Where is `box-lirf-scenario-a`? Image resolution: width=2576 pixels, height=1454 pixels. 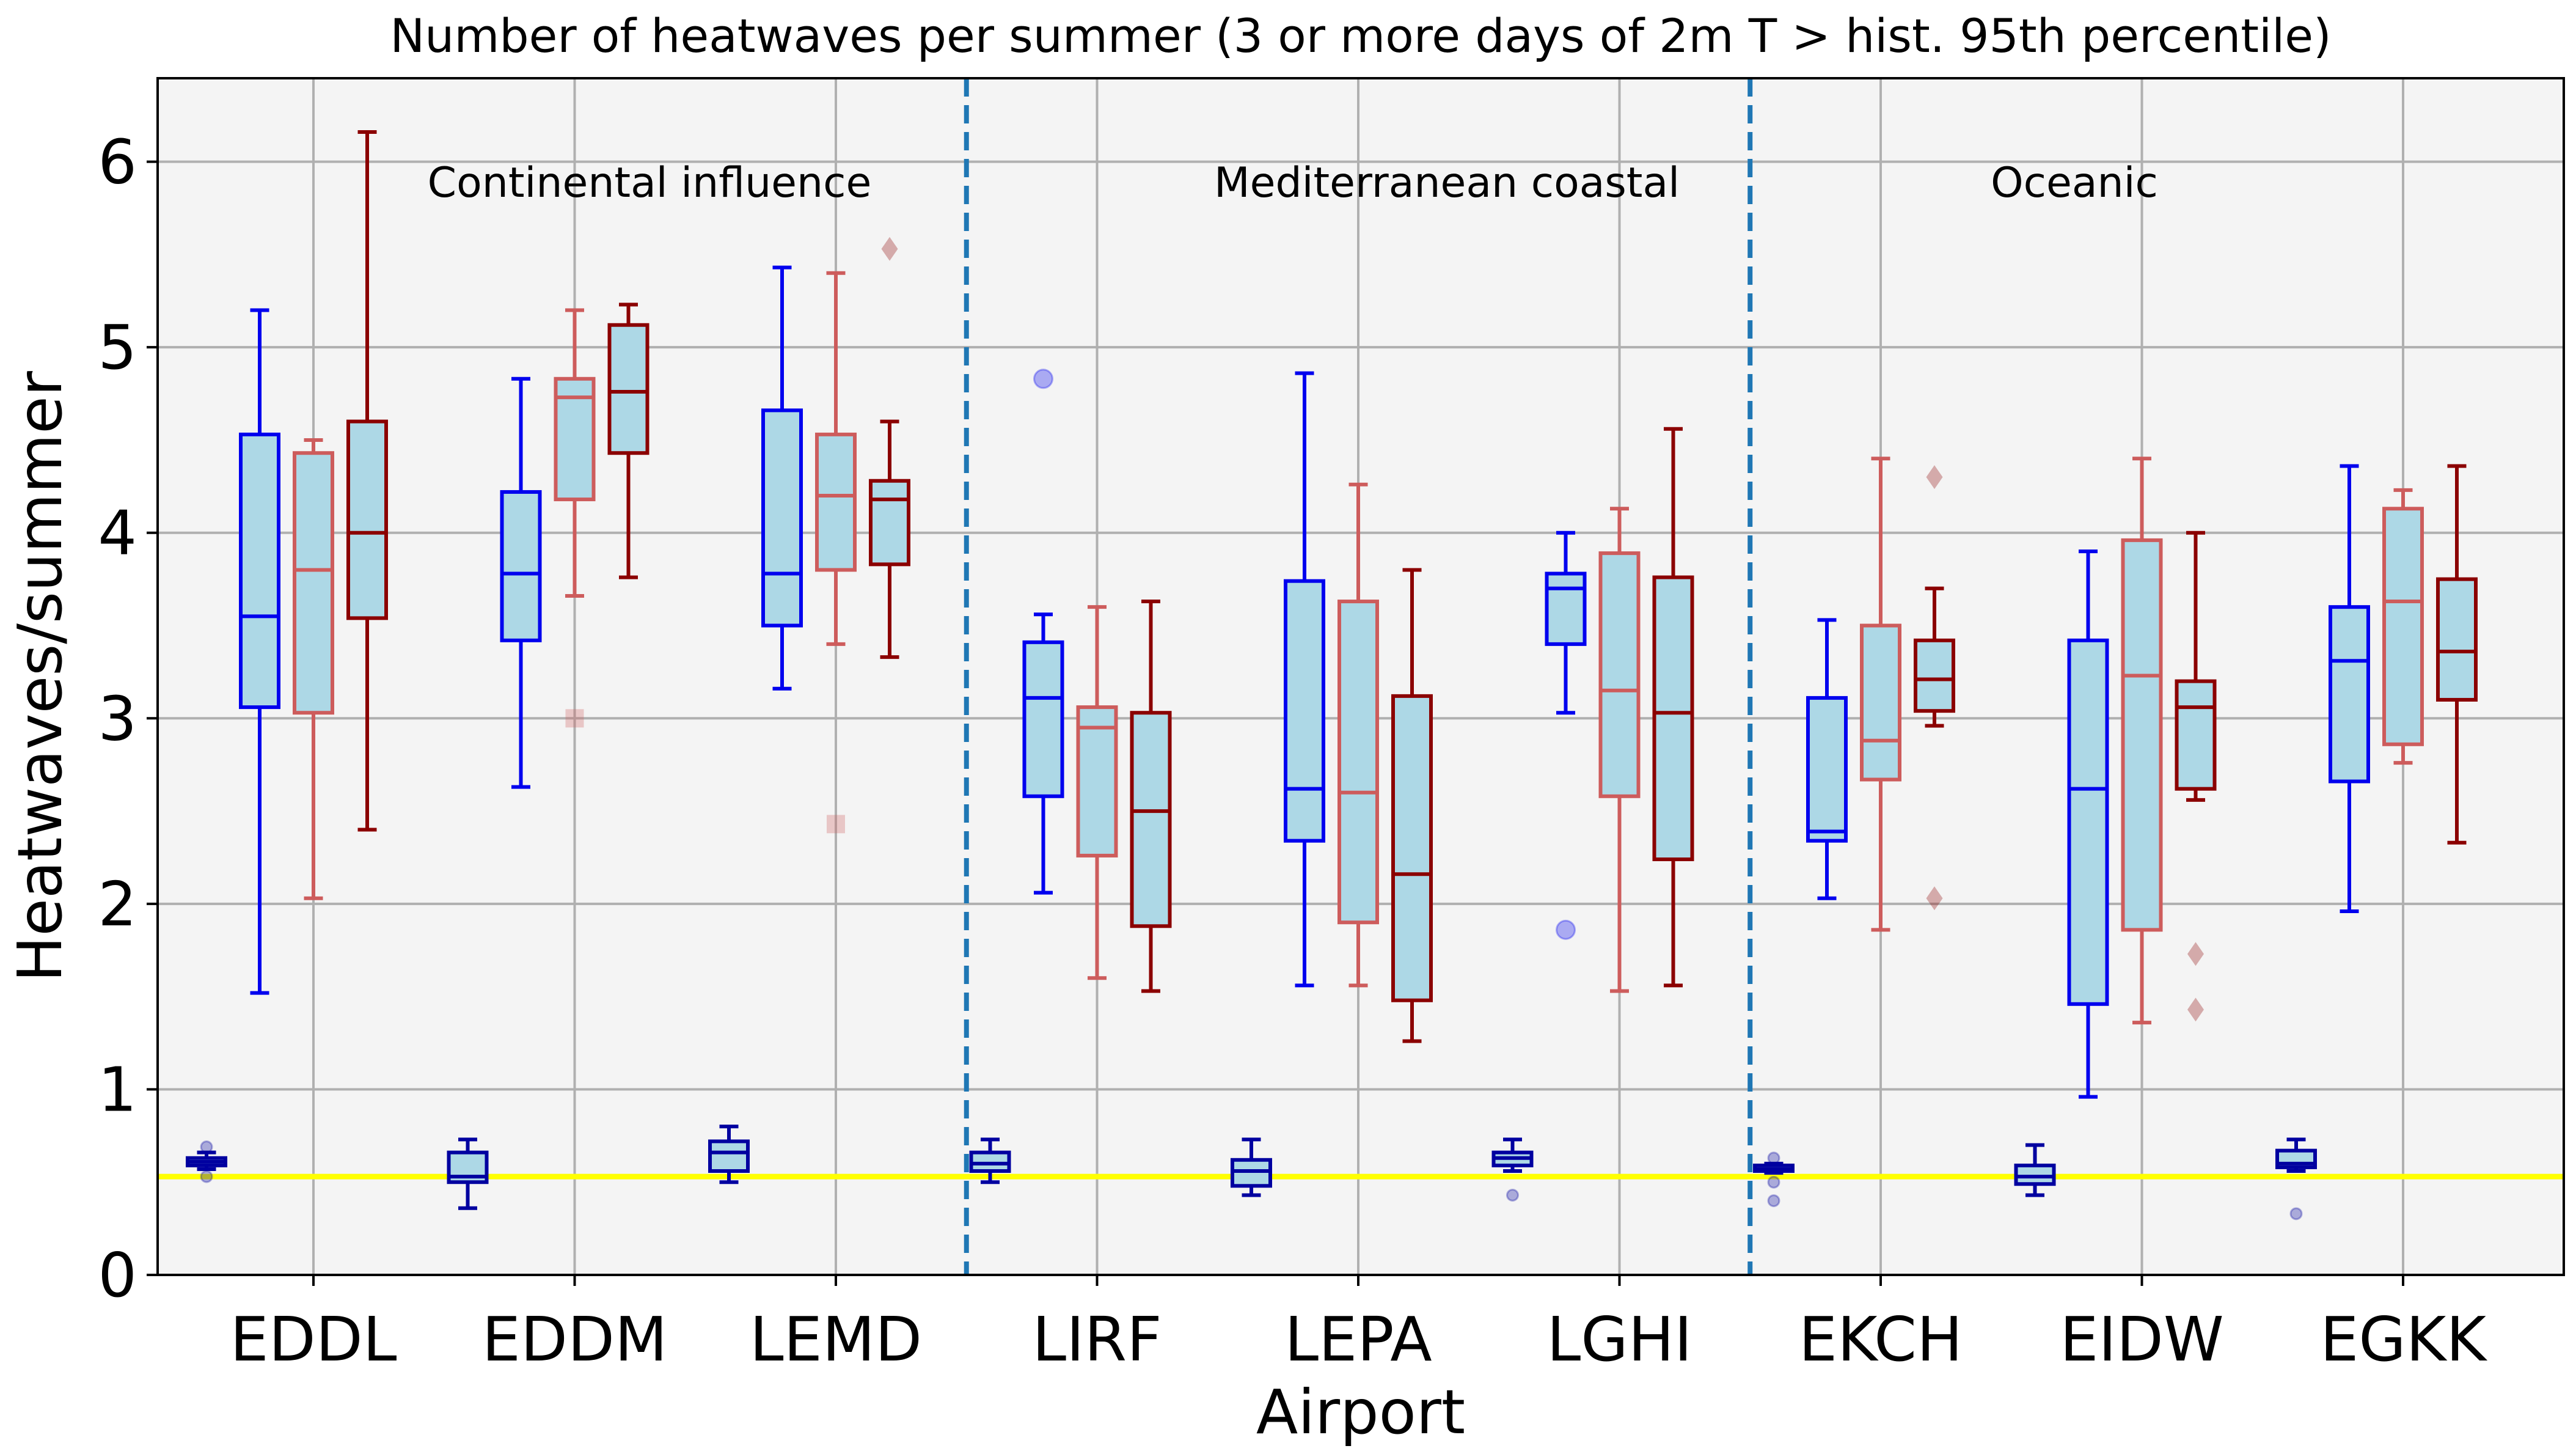 box-lirf-scenario-a is located at coordinates (1097, 792).